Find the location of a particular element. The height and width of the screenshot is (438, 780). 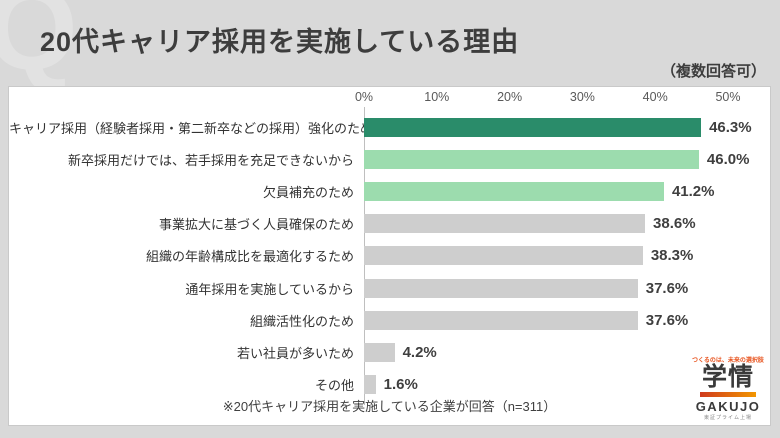

x-axis-ticks: 0% 10% 20% 30% 40% 50% is located at coordinates (389, 98).